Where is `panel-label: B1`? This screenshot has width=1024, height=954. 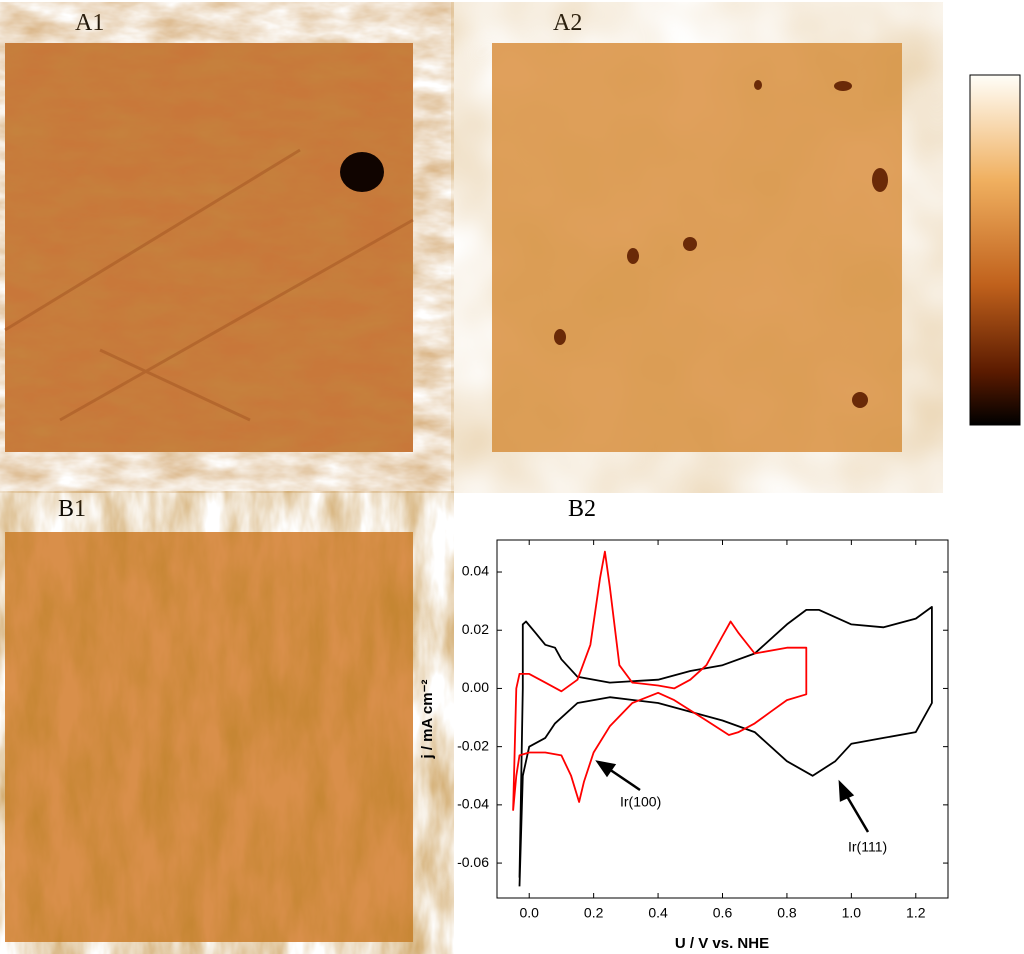
panel-label: B1 is located at coordinates (72, 509).